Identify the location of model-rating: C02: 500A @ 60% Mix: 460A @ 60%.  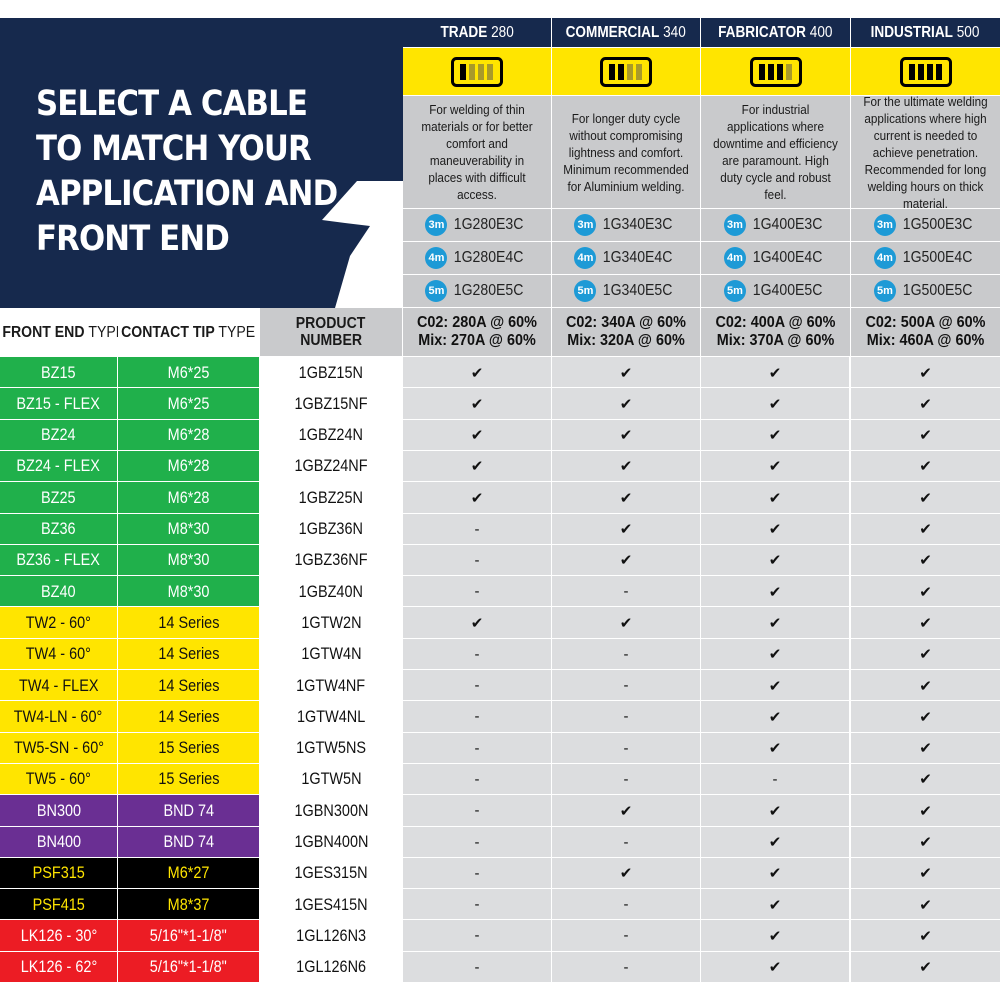
(925, 332).